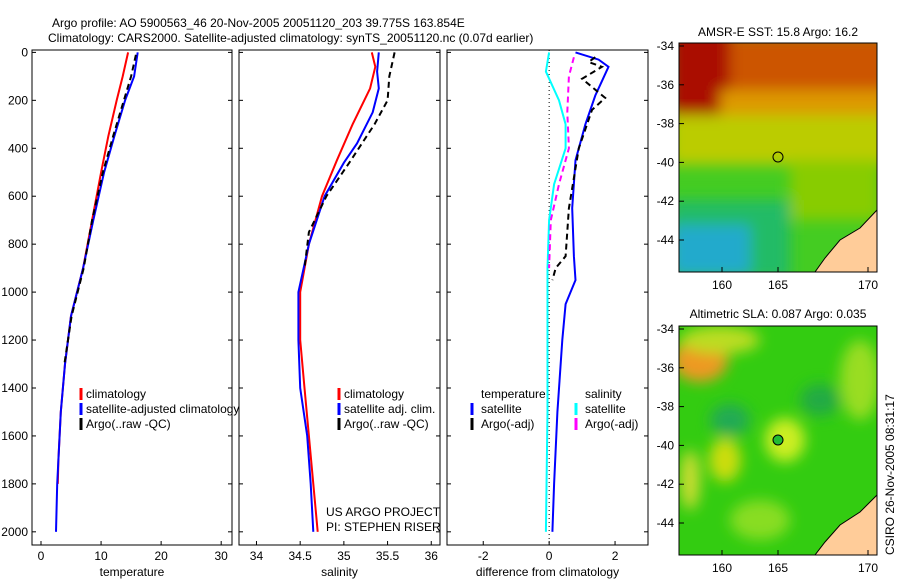 The width and height of the screenshot is (900, 580). I want to click on sst-map, so click(778, 157).